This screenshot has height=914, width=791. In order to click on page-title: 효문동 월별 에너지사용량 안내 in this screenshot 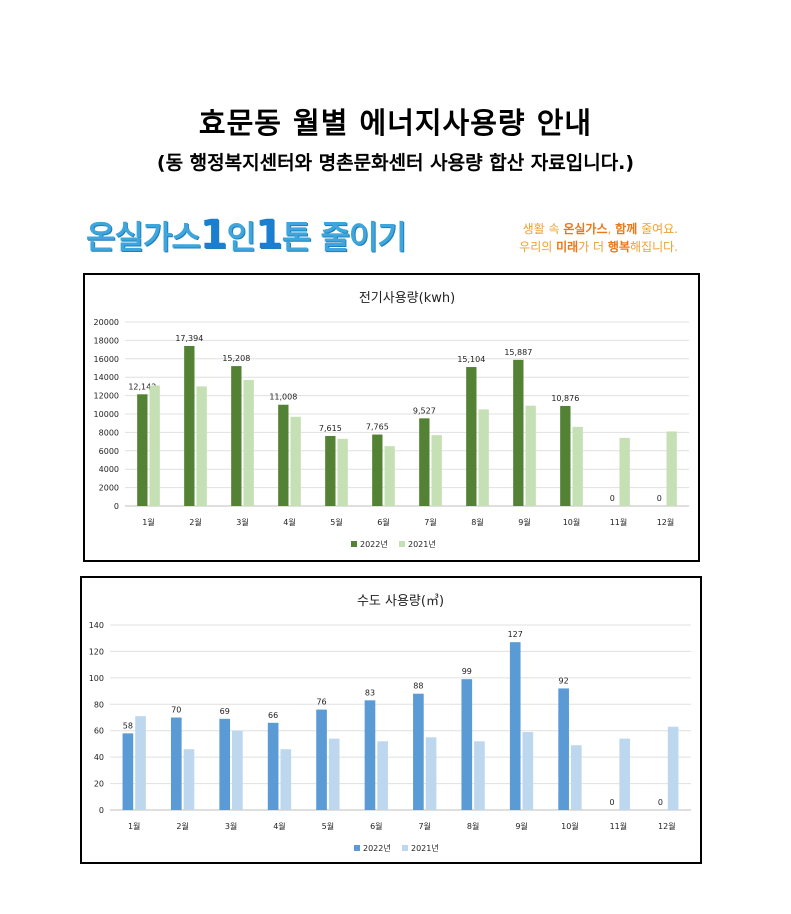, I will do `click(395, 123)`.